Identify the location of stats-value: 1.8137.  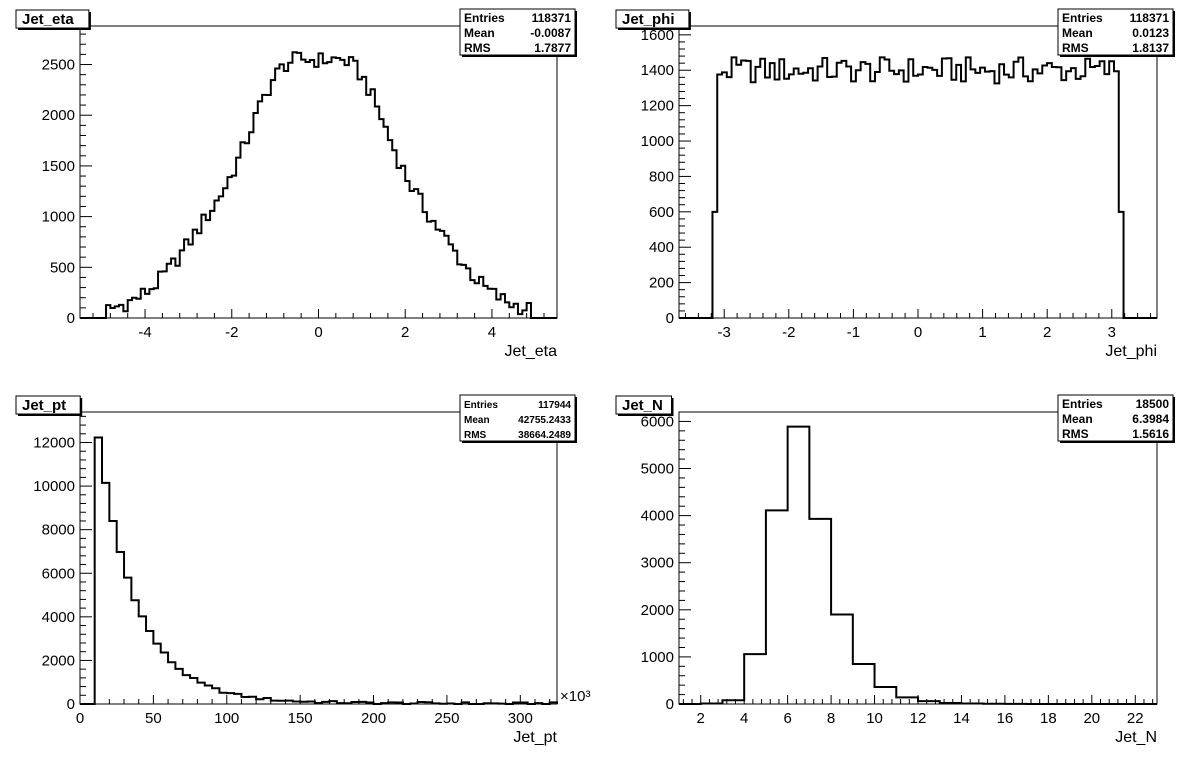
(1150, 48).